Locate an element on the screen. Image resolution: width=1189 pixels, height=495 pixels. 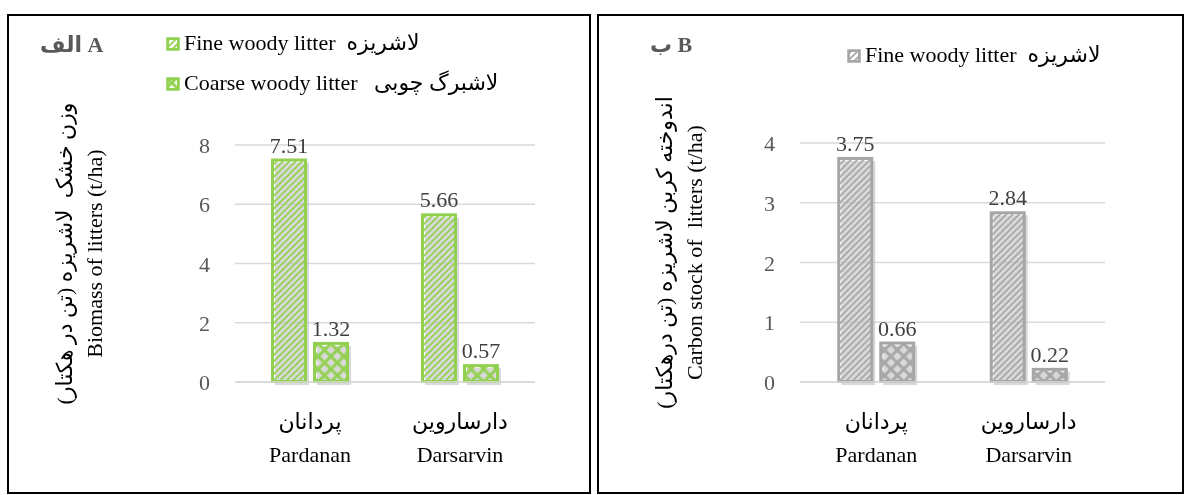
legend-label: Coarse woody litter لاشبرگ چوبی is located at coordinates (341, 82).